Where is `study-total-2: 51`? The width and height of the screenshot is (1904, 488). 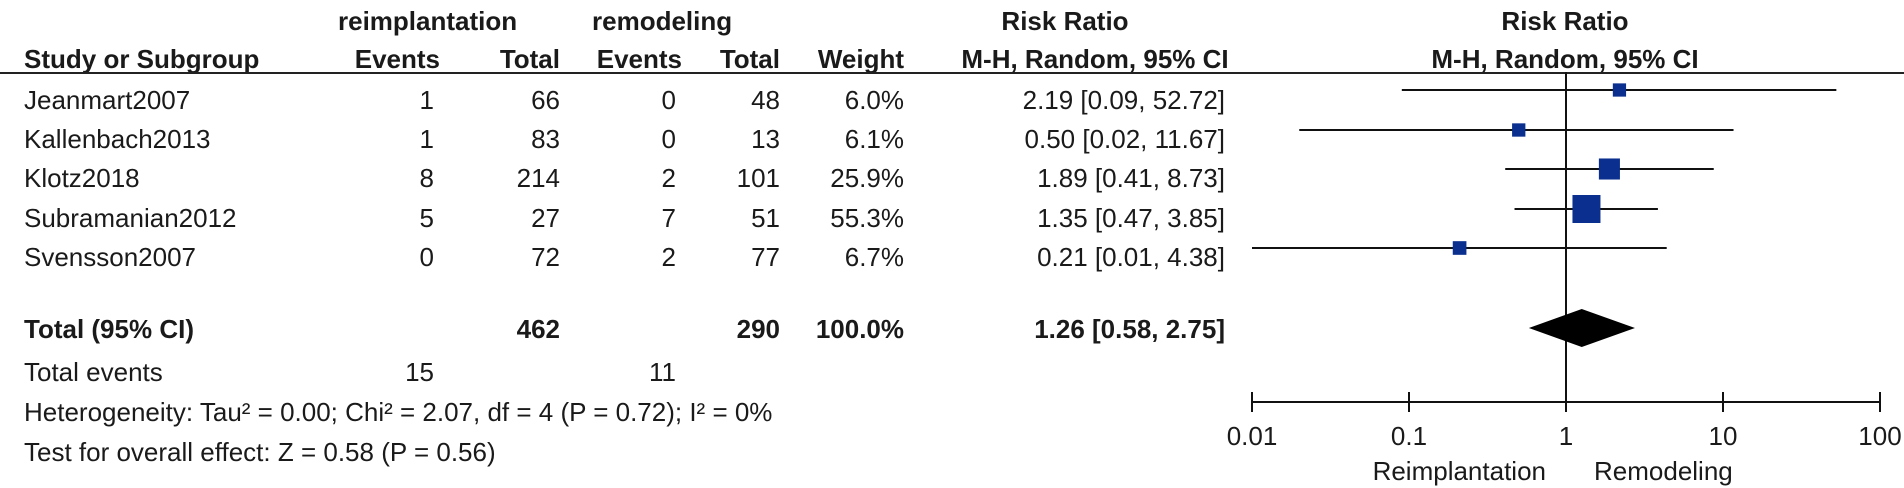 study-total-2: 51 is located at coordinates (765, 218).